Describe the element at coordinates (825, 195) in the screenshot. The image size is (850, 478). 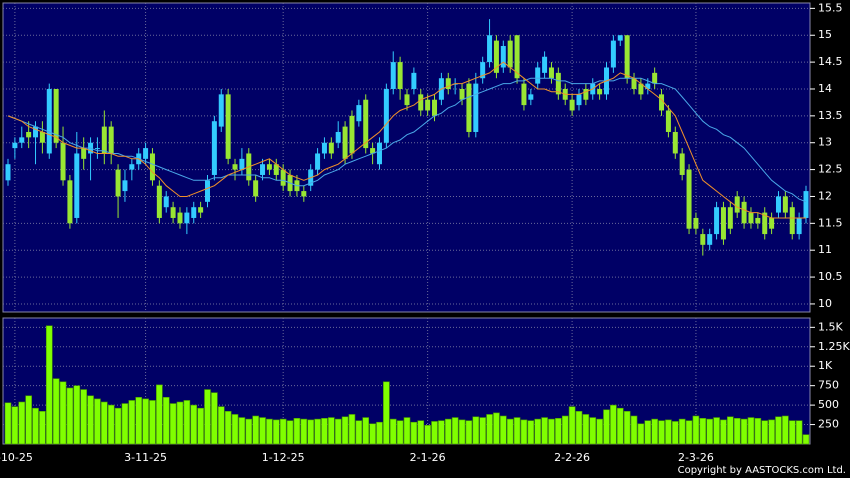
I see `y-tick-label: 12` at that location.